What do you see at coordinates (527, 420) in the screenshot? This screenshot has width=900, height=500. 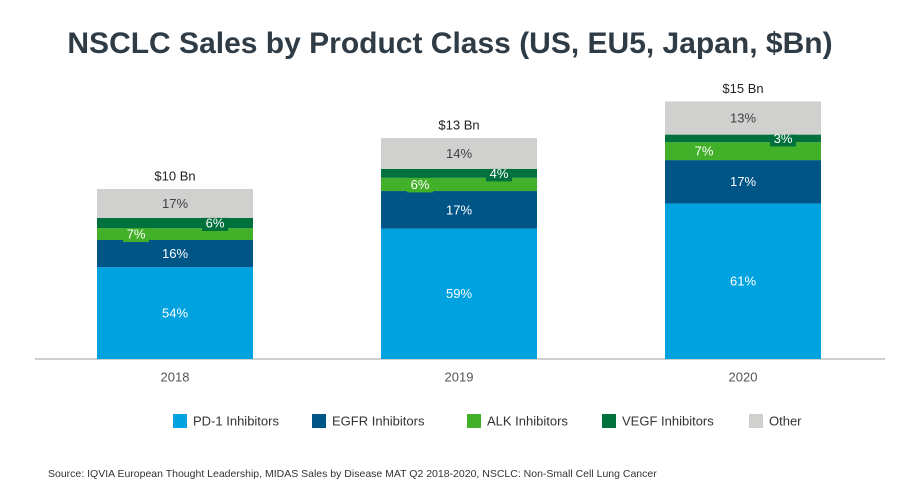 I see `legend-label: ALK Inhibitors` at bounding box center [527, 420].